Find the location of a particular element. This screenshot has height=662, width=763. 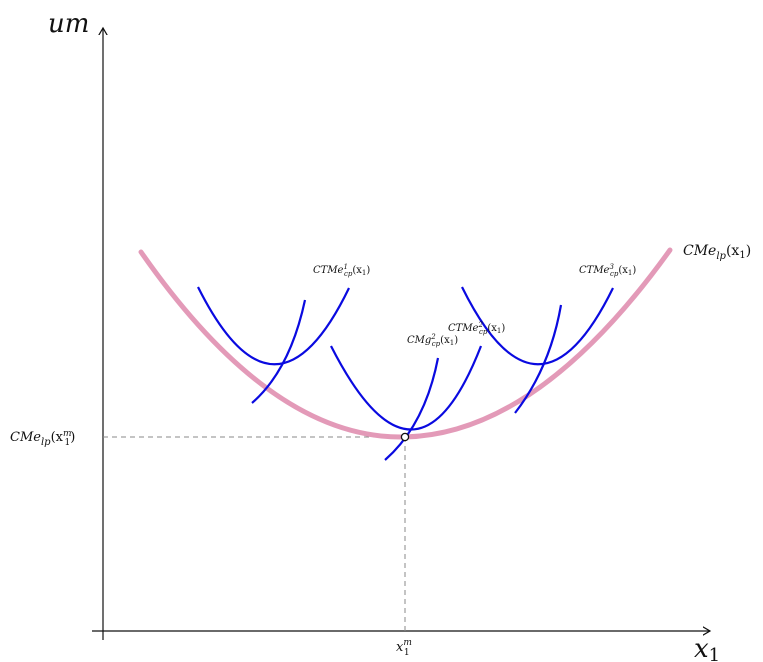

cmg2-curve is located at coordinates (412, 409).